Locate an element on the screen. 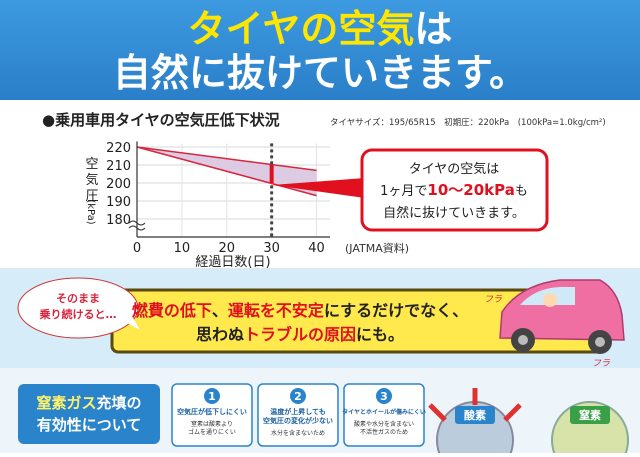  x-tick-label: 10 is located at coordinates (182, 248).